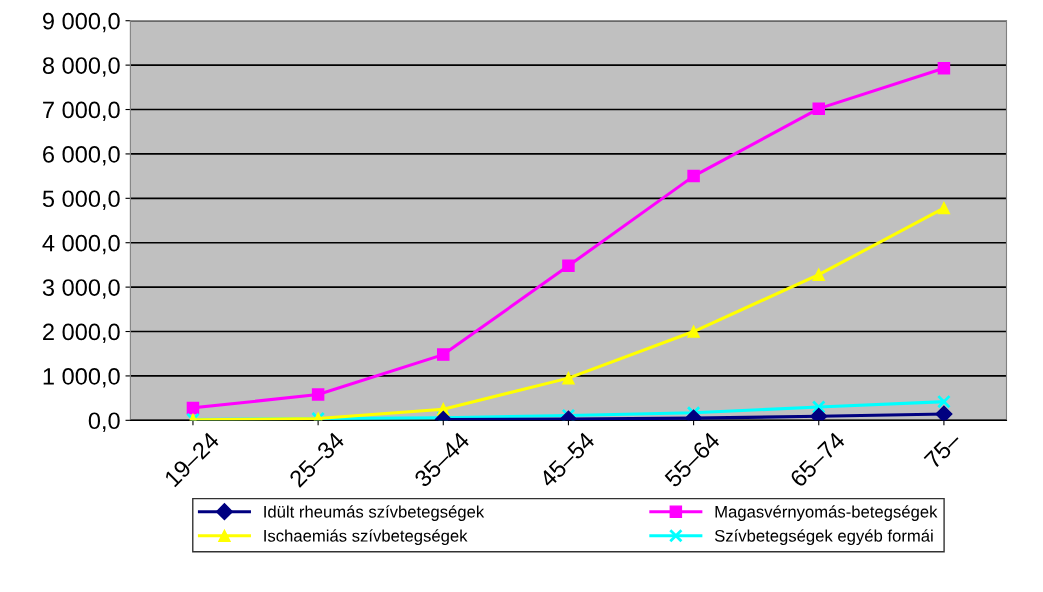 The image size is (1043, 592). I want to click on legend-label: Idült rheumás szívbetegségek, so click(374, 513).